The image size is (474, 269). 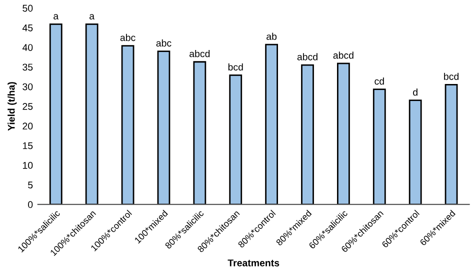 What do you see at coordinates (27, 86) in the screenshot?
I see `y-tick-label: 30` at bounding box center [27, 86].